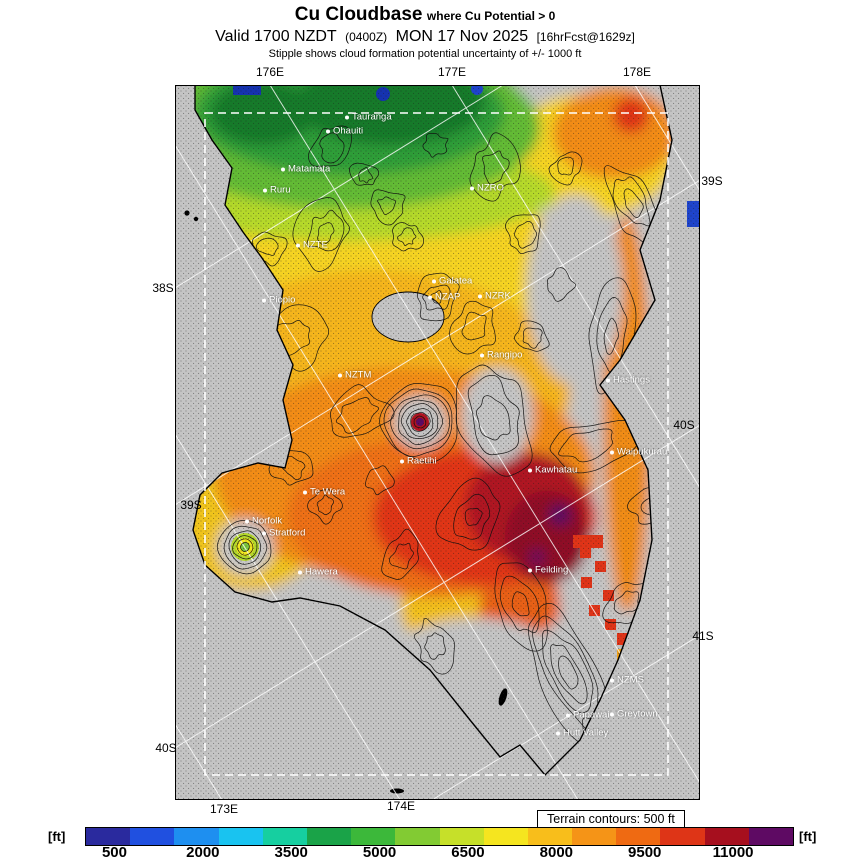 The image size is (850, 860). I want to click on colorbar-tick: 6500, so click(468, 852).